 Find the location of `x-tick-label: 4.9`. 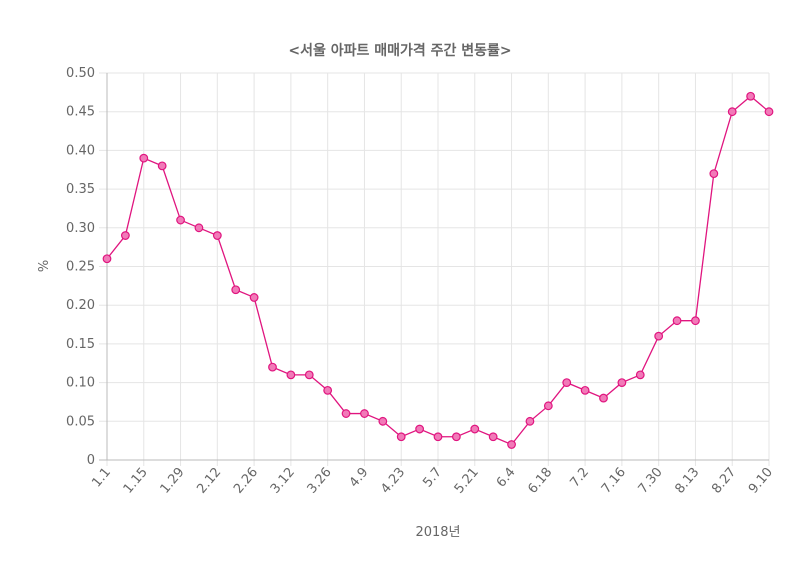

x-tick-label: 4.9 is located at coordinates (359, 477).